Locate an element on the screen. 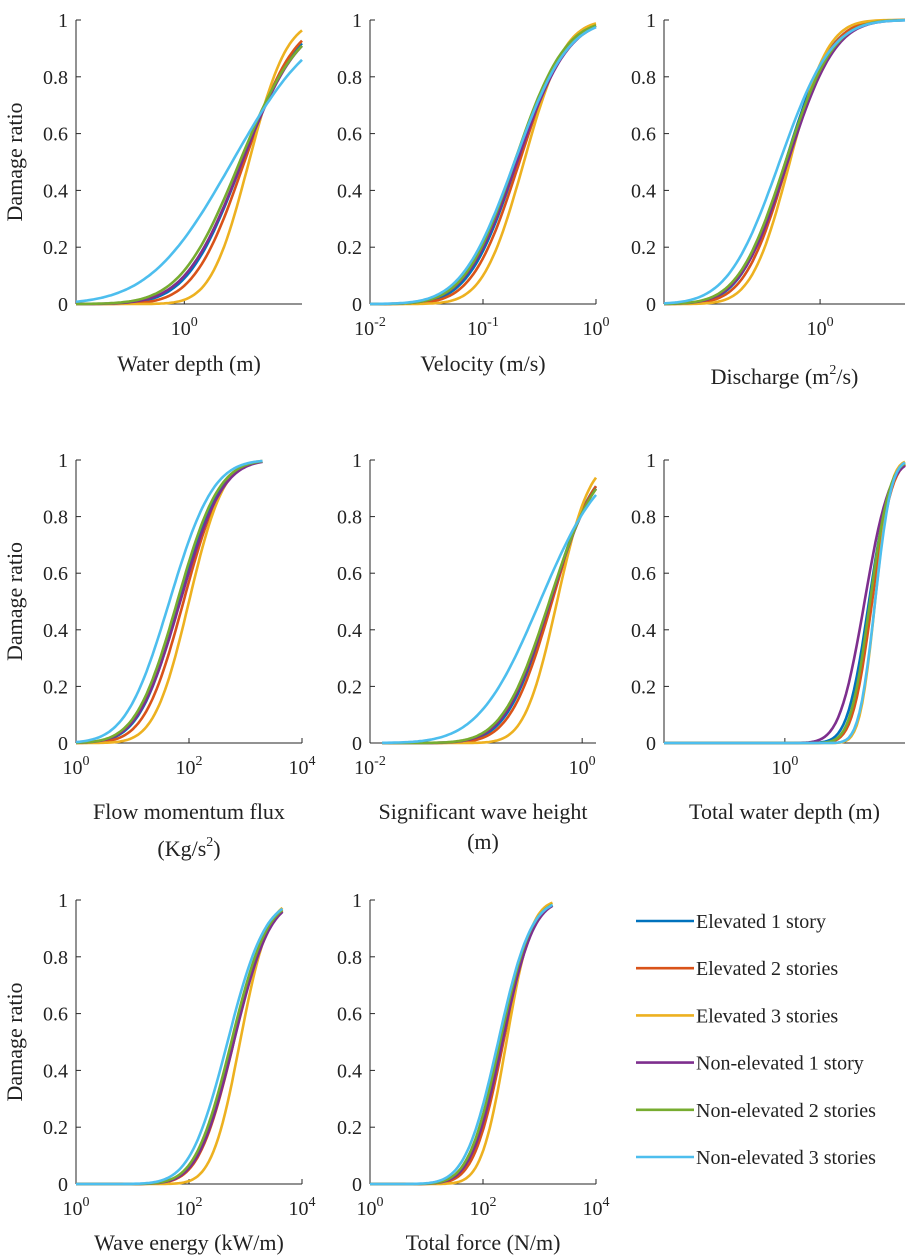 Image resolution: width=918 pixels, height=1256 pixels. legend-item-elevated-2-stories: Elevated 2 stories is located at coordinates (737, 969).